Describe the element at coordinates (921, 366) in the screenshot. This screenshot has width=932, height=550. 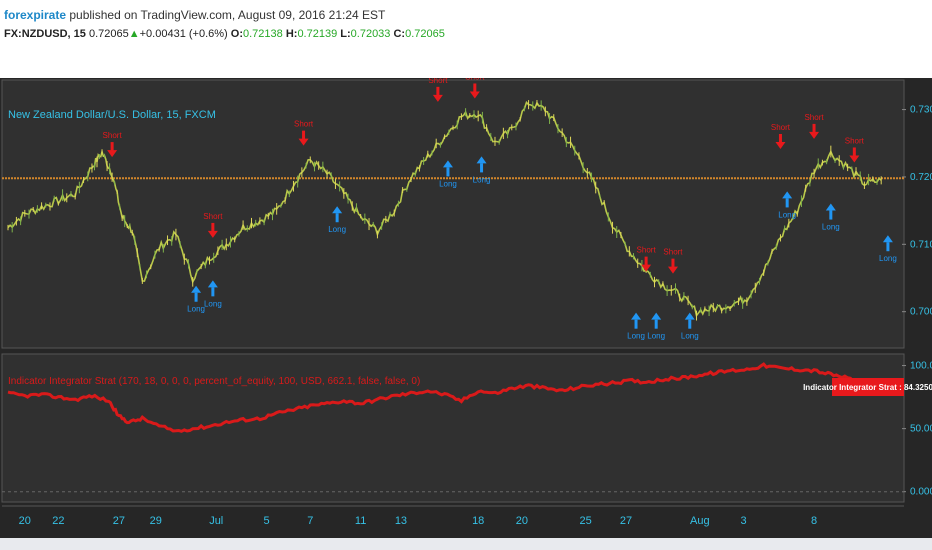
I see `indicator-axis-label: 100.0000` at that location.